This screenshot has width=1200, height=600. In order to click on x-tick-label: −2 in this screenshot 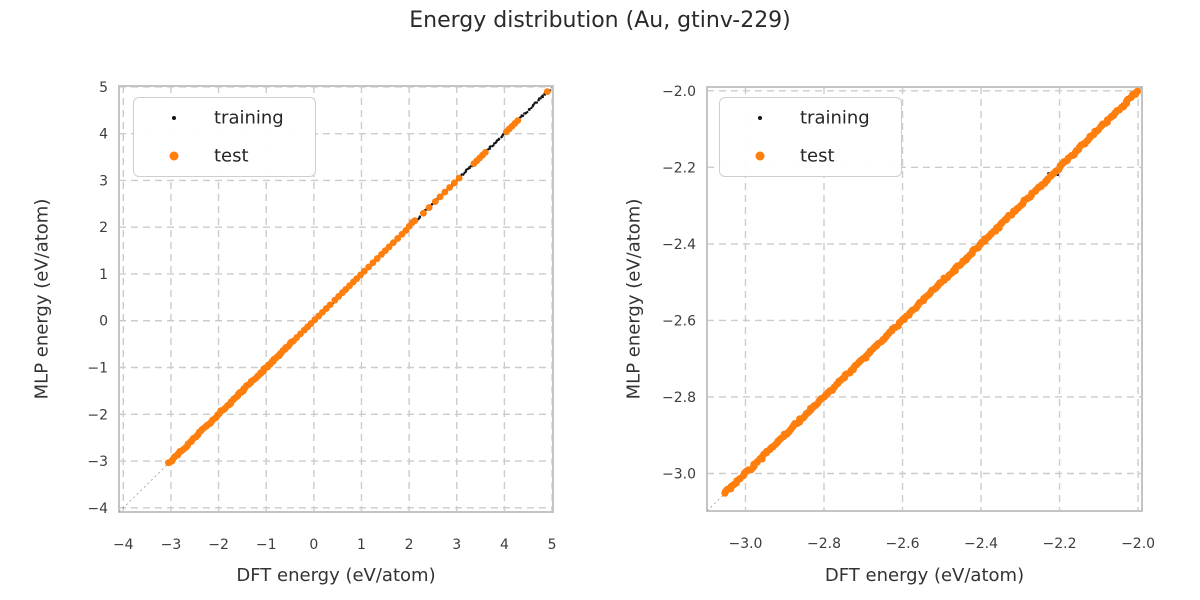, I will do `click(218, 545)`.